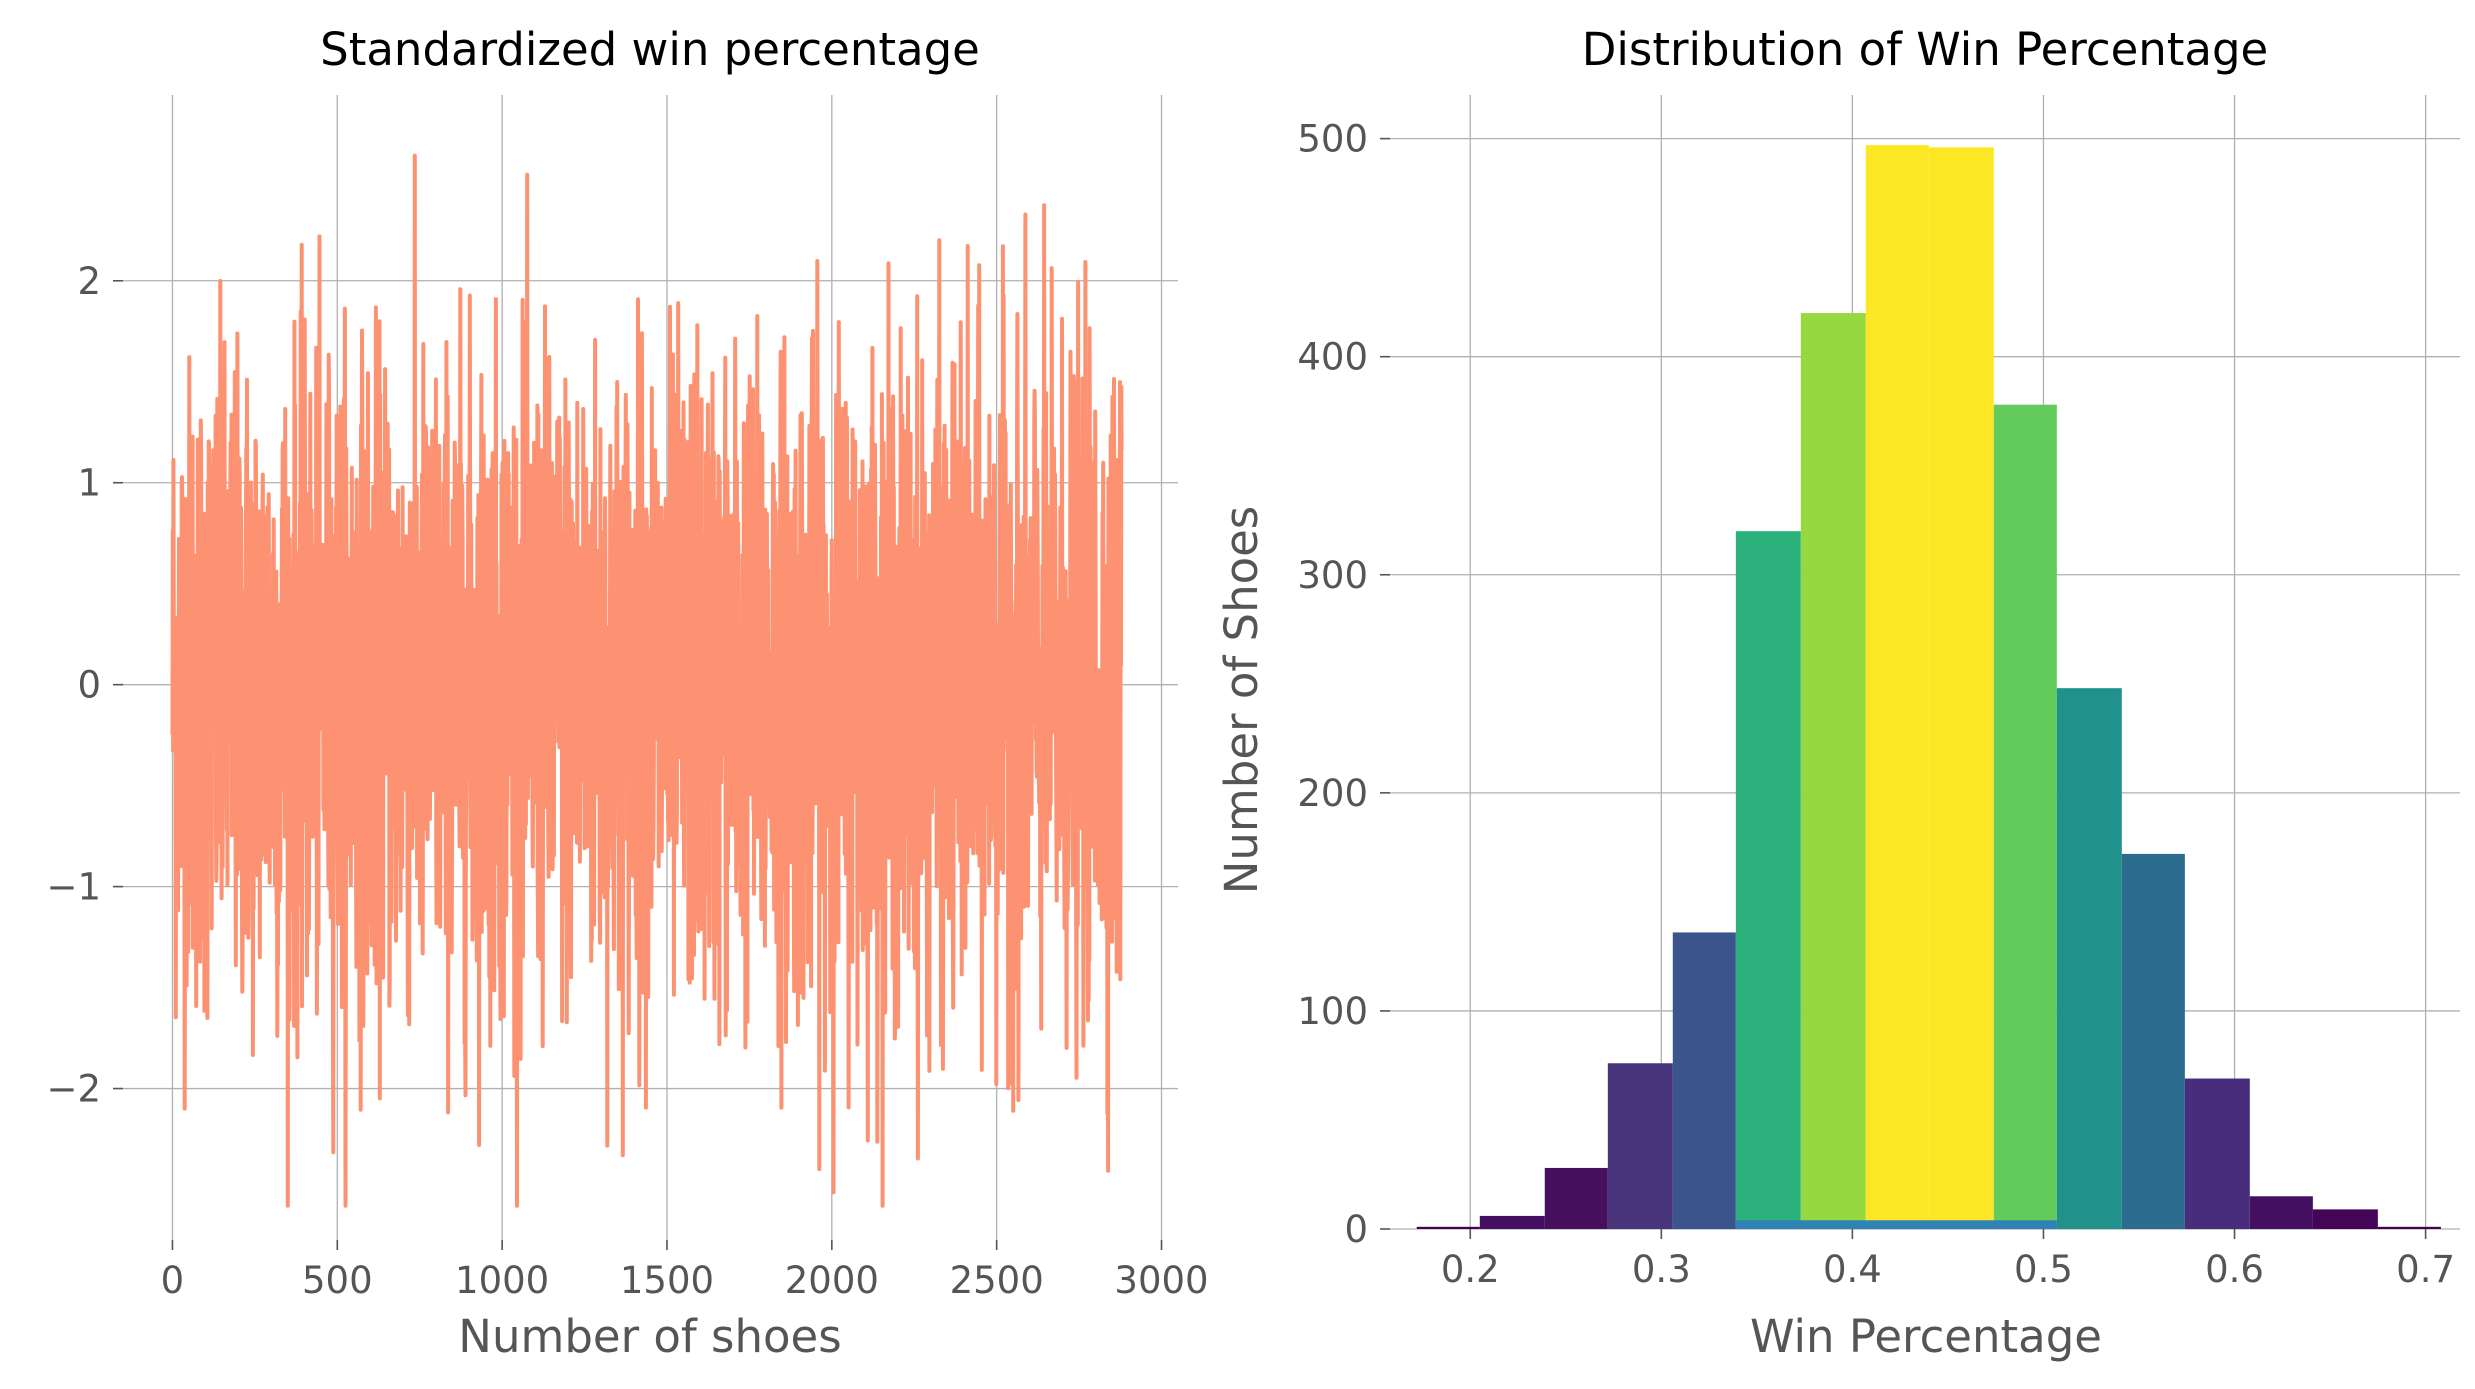  What do you see at coordinates (73, 887) in the screenshot?
I see `y-tick-label: −1` at bounding box center [73, 887].